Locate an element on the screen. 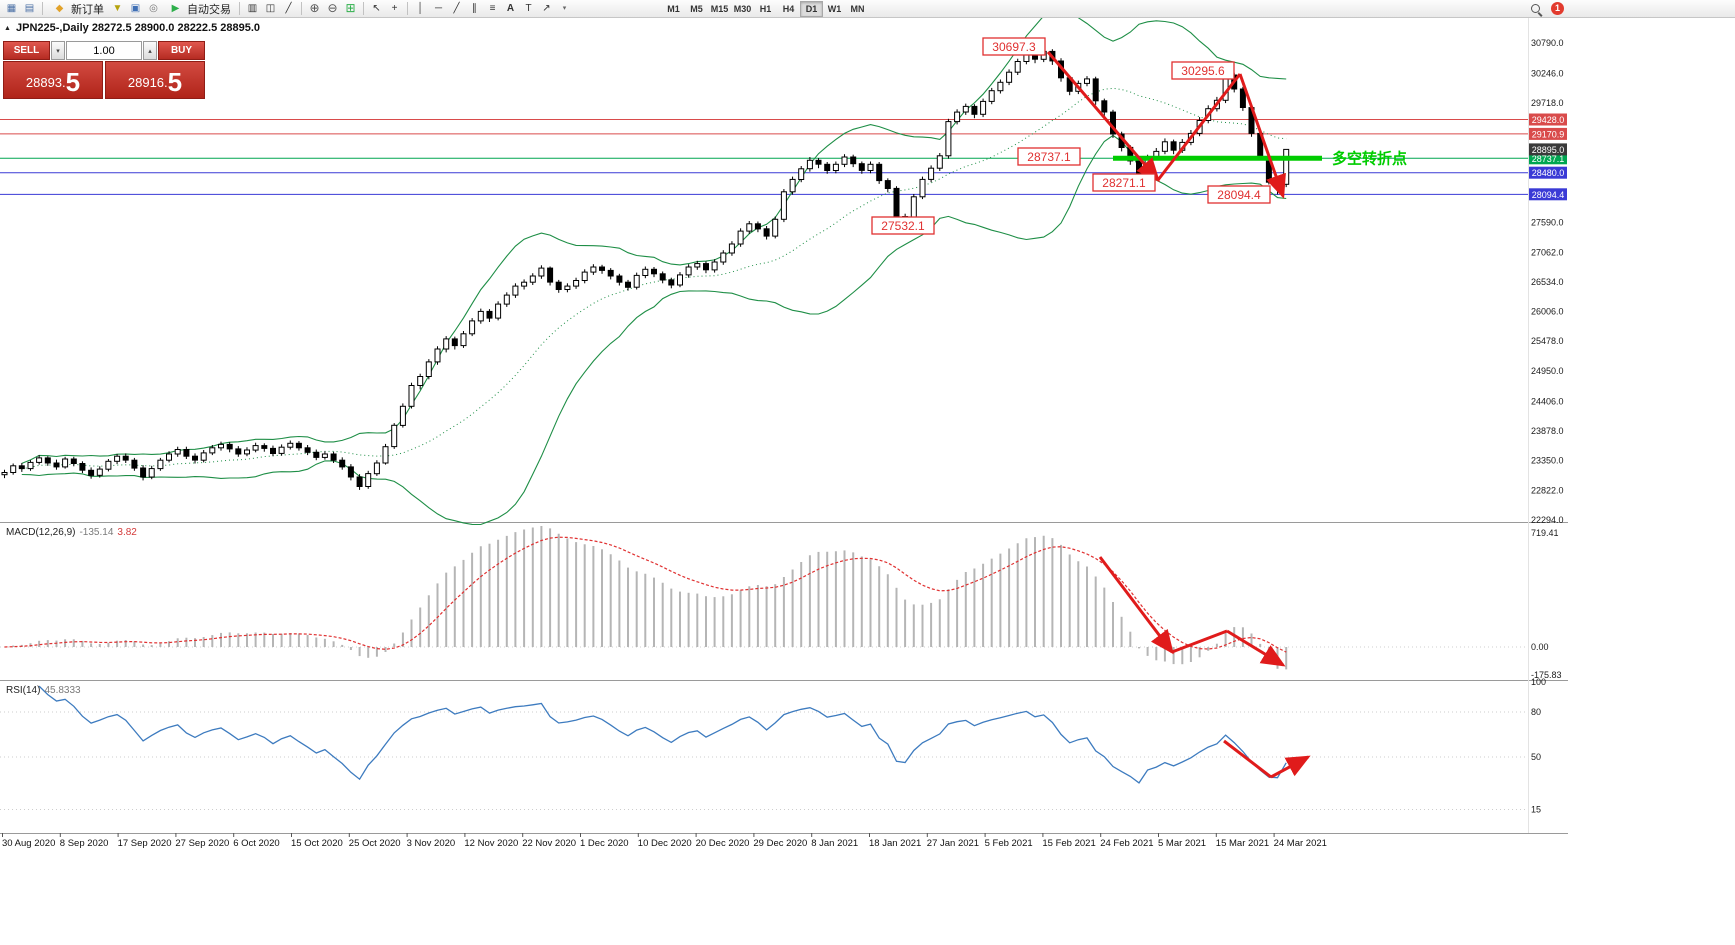 This screenshot has height=945, width=1735. zoom-in-icon: ⊕ is located at coordinates (314, 8).